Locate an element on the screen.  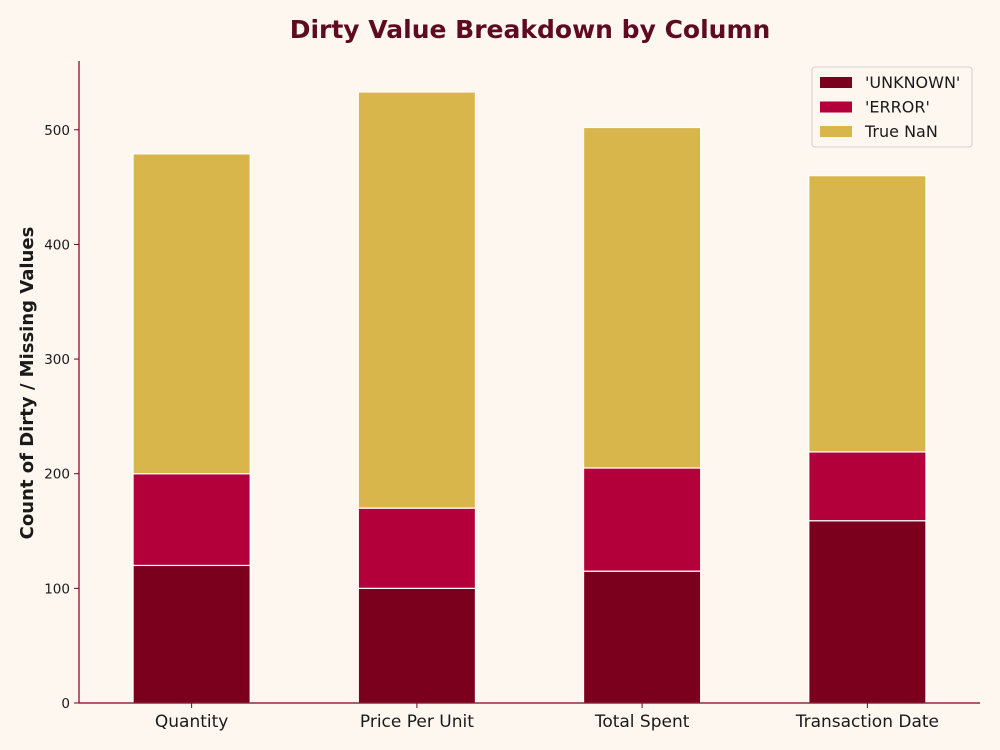
chart-title: Dirty Value Breakdown by Column is located at coordinates (530, 29).